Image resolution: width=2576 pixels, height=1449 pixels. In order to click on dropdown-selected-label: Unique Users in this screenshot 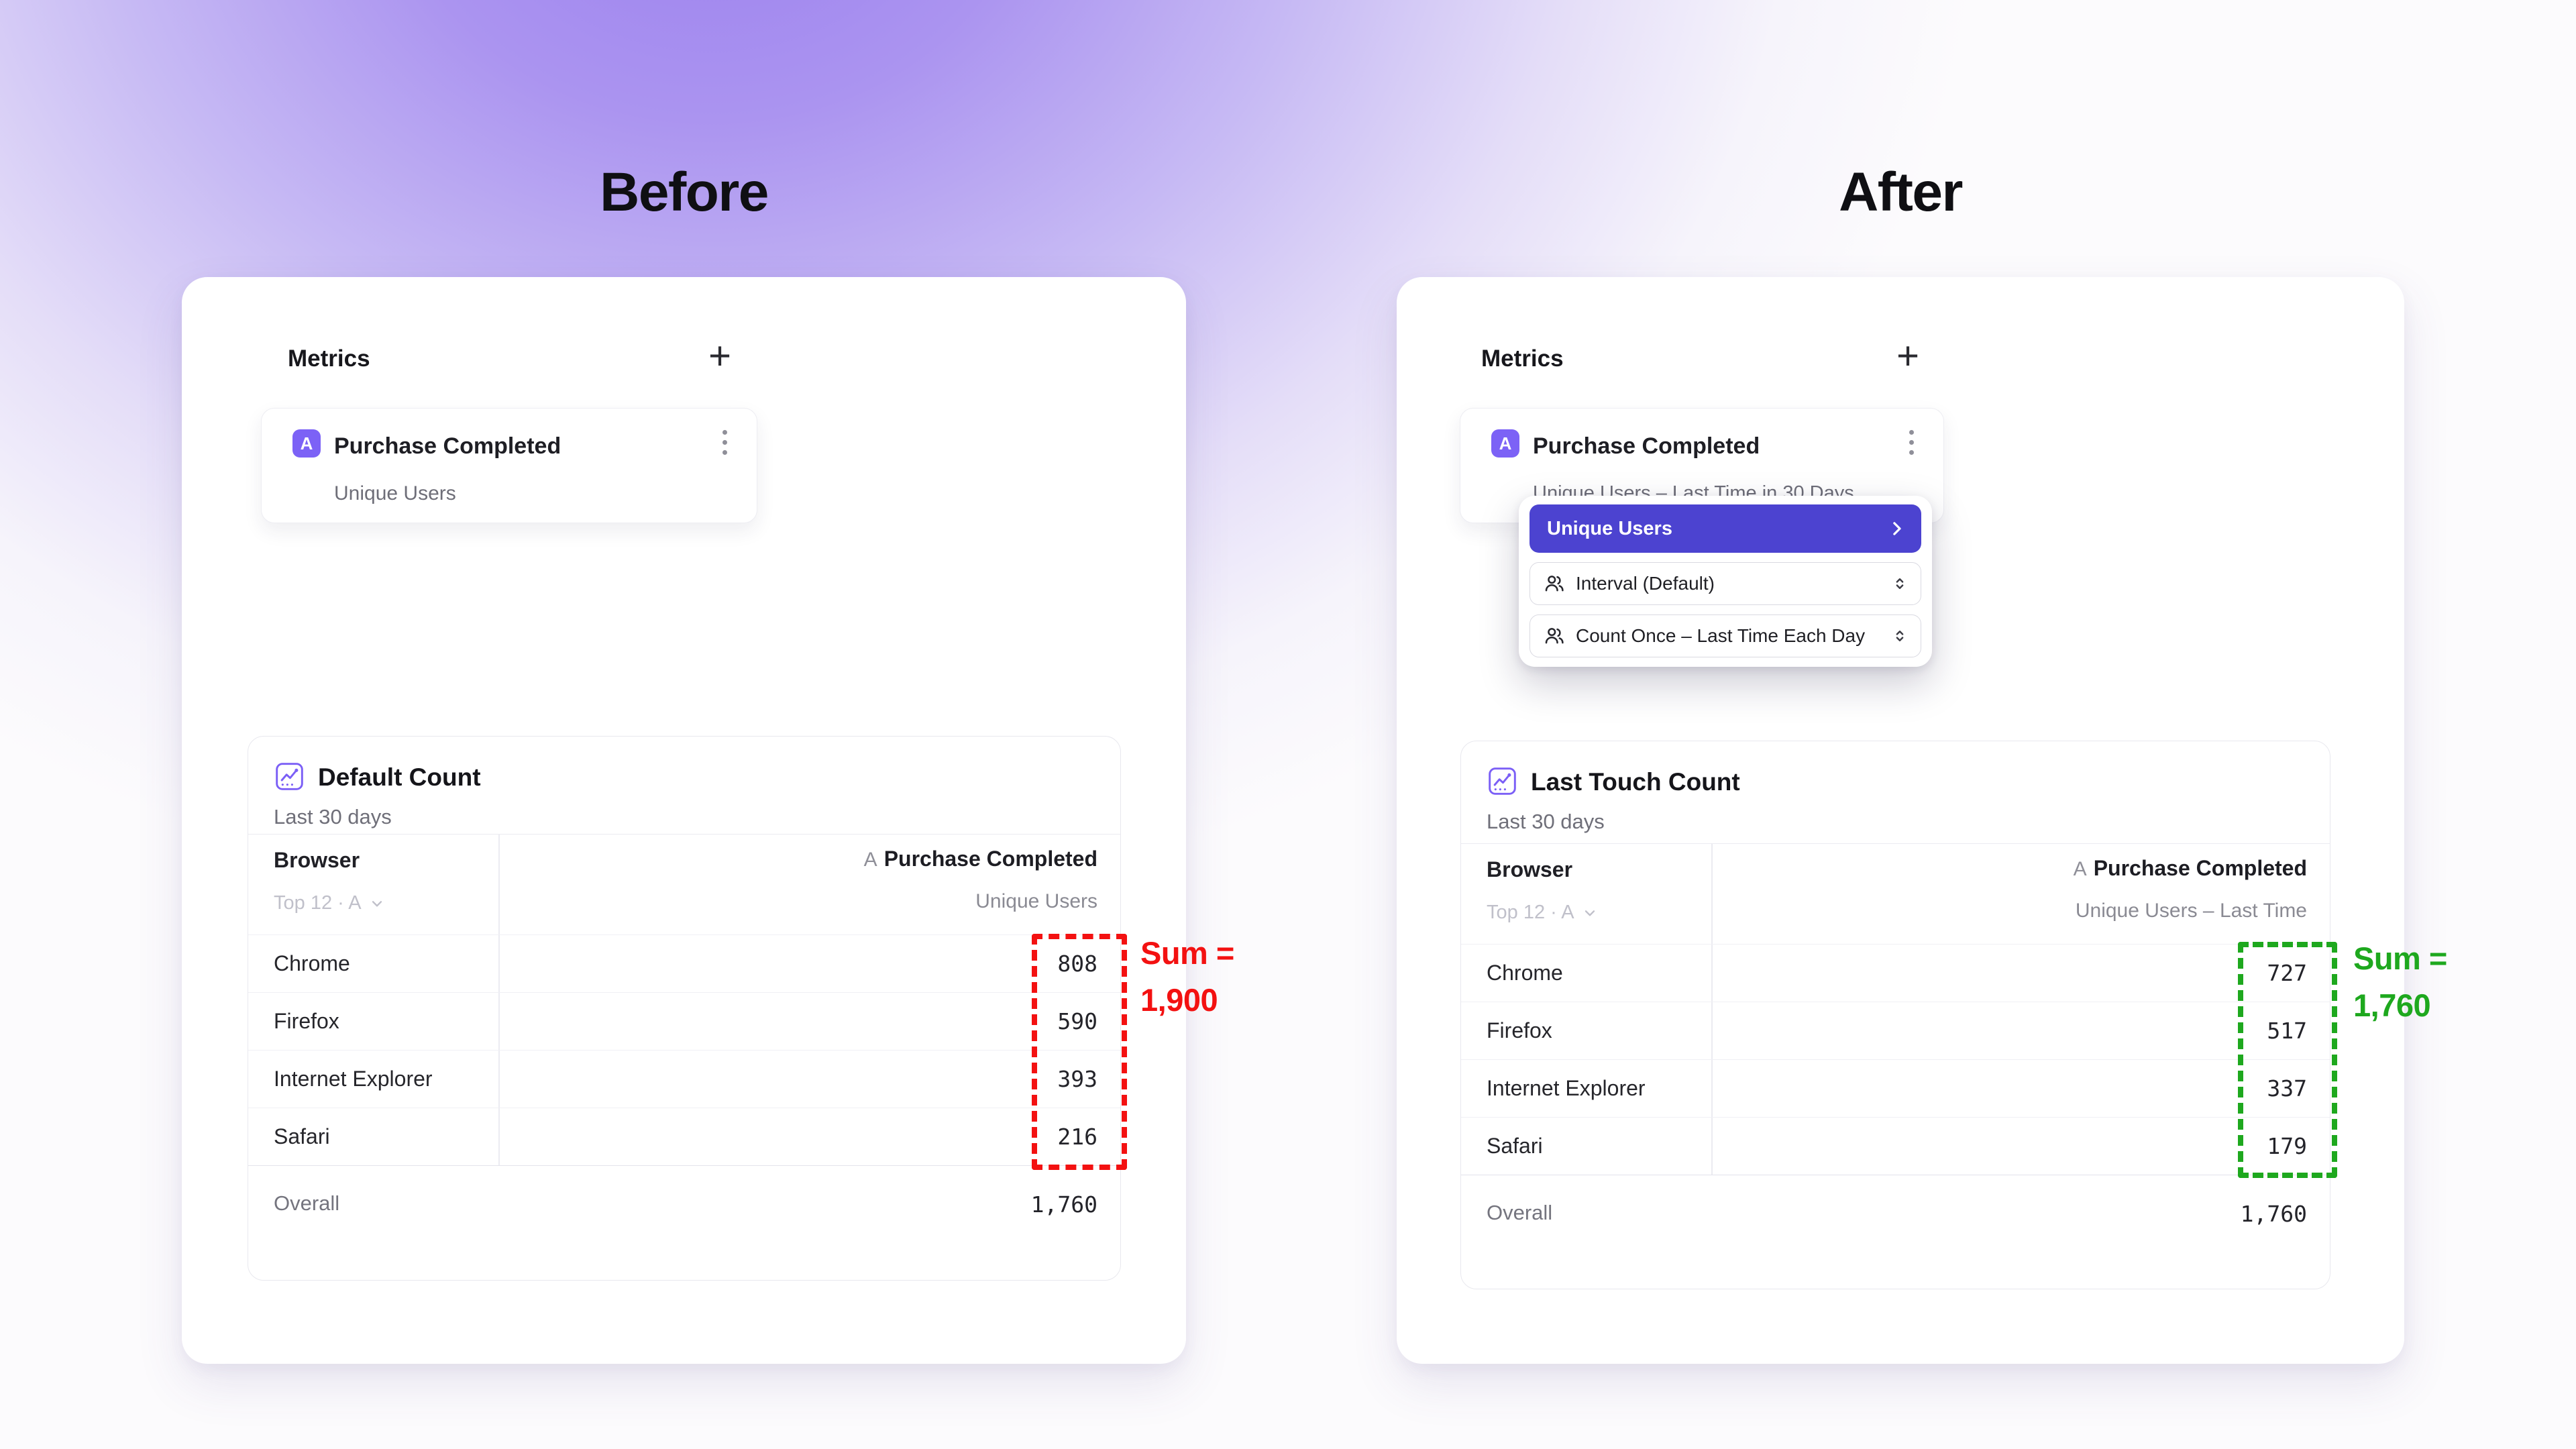, I will do `click(1609, 528)`.